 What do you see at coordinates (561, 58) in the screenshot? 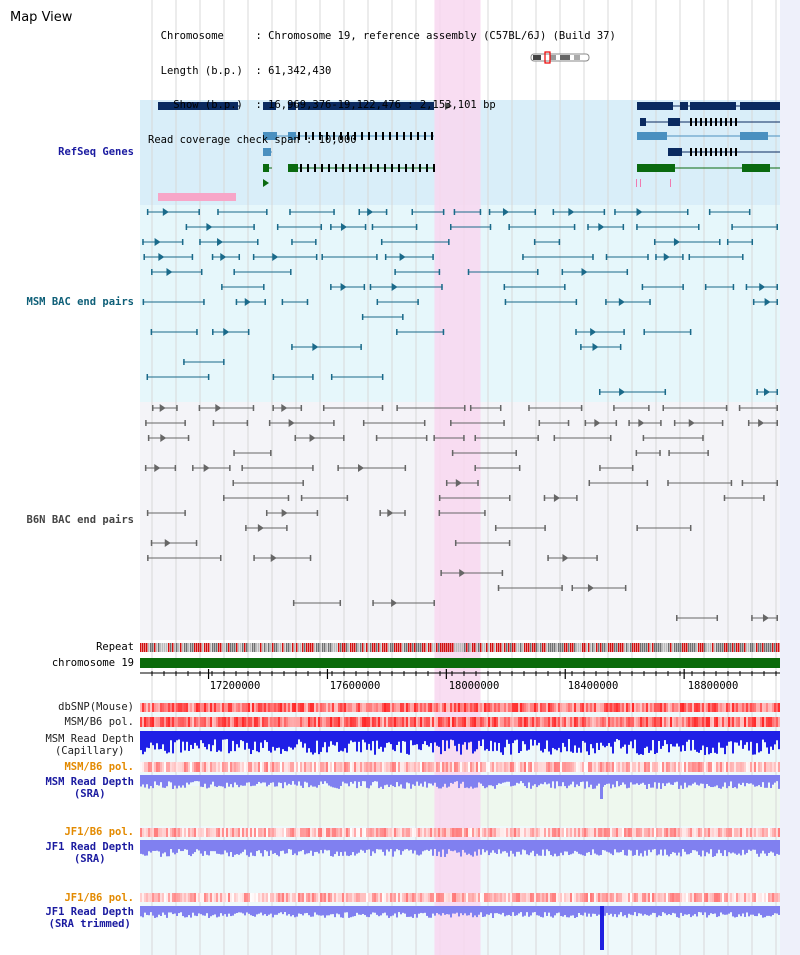
I see `chromosome-ideogram-icon` at bounding box center [561, 58].